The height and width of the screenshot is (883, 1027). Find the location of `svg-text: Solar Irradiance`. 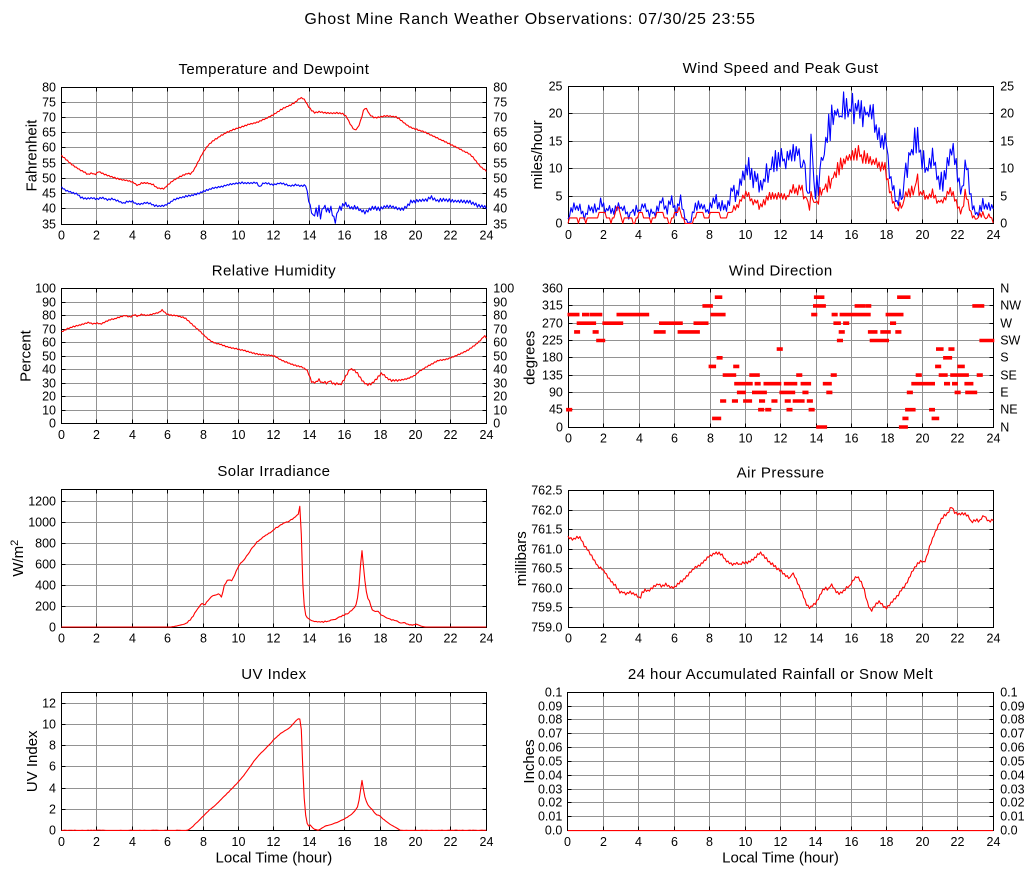

svg-text: Solar Irradiance is located at coordinates (273, 471).